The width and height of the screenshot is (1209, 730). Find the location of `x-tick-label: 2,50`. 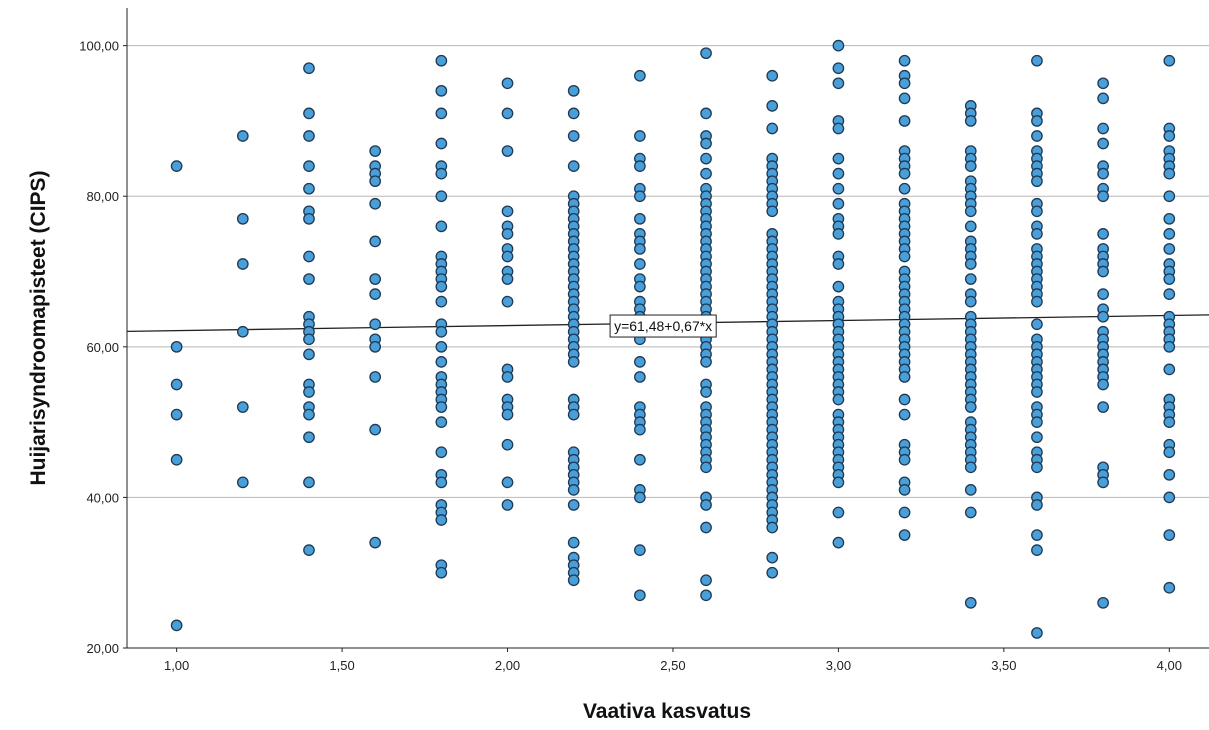

x-tick-label: 2,50 is located at coordinates (672, 665).